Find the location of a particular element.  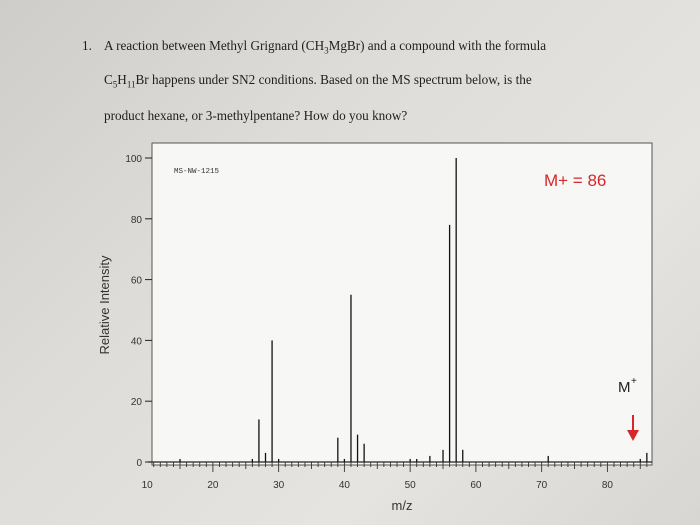

y-tick-label: 20 is located at coordinates (137, 402).